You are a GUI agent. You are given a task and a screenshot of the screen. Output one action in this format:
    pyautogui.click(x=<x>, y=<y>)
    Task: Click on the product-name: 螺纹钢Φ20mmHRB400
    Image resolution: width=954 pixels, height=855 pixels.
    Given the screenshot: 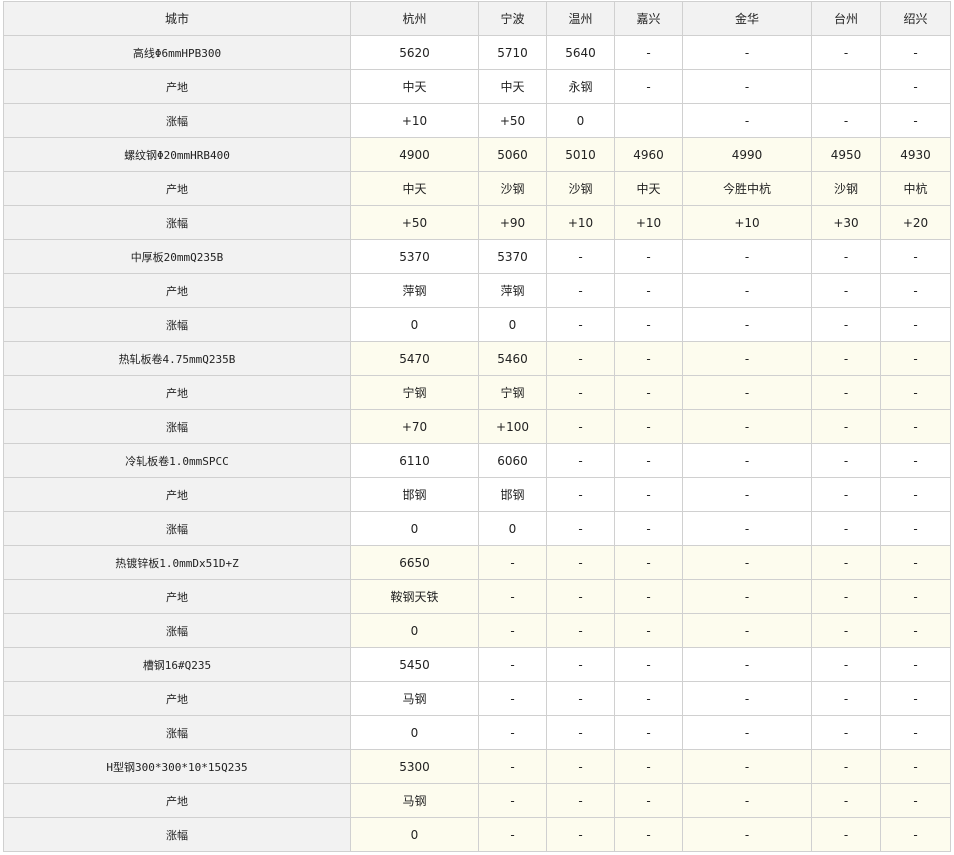 What is the action you would take?
    pyautogui.click(x=177, y=154)
    